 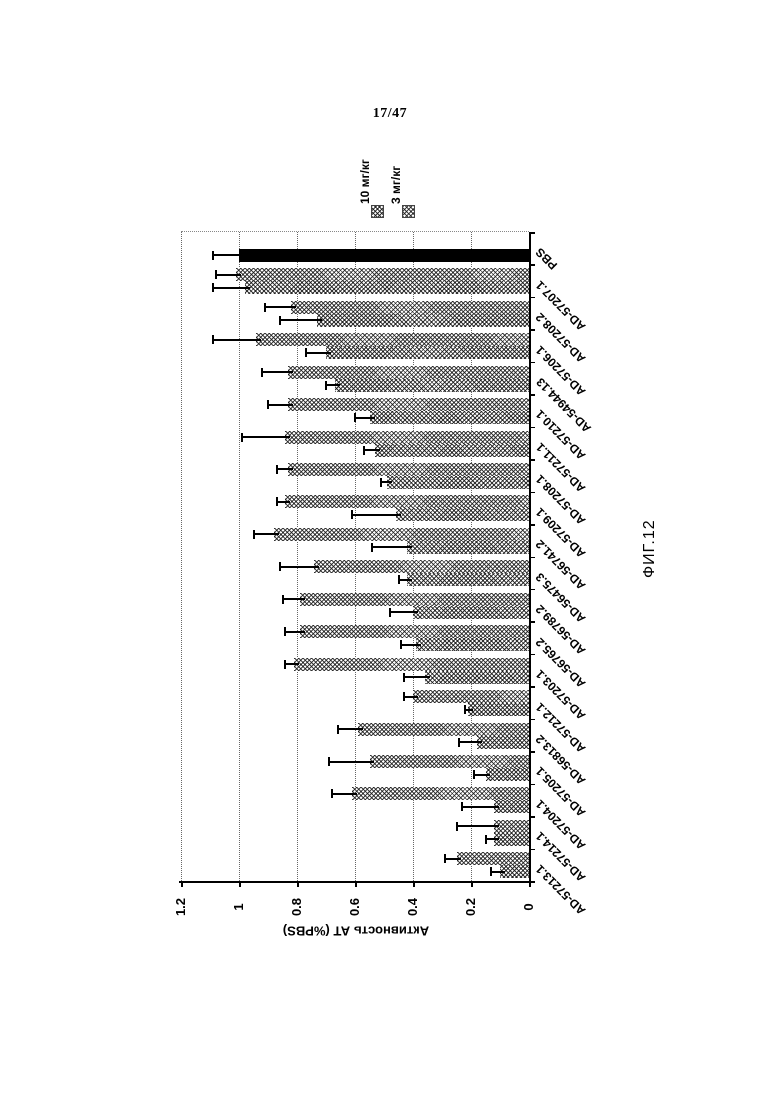 I want to click on legend-item-3mg: 3 мг/кг, so click(x=403, y=170).